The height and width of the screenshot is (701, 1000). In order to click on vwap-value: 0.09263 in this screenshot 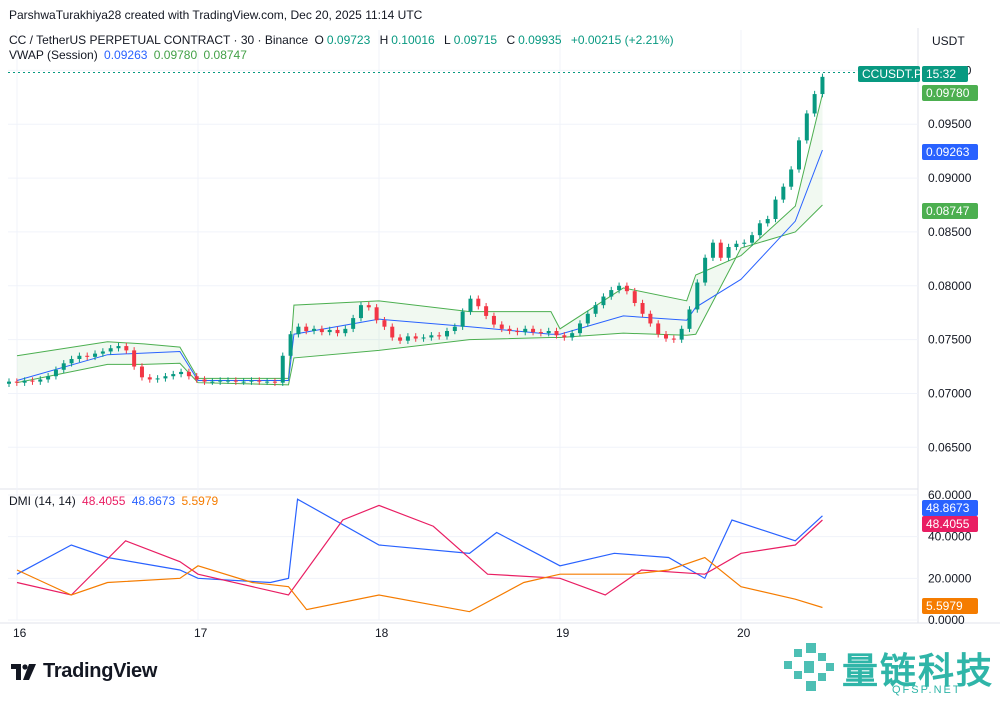, I will do `click(126, 55)`.